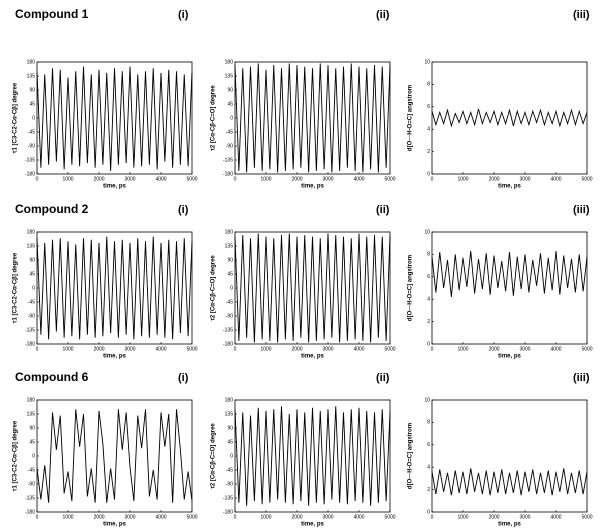 The height and width of the screenshot is (529, 600). I want to click on plot-frame, so click(509, 288).